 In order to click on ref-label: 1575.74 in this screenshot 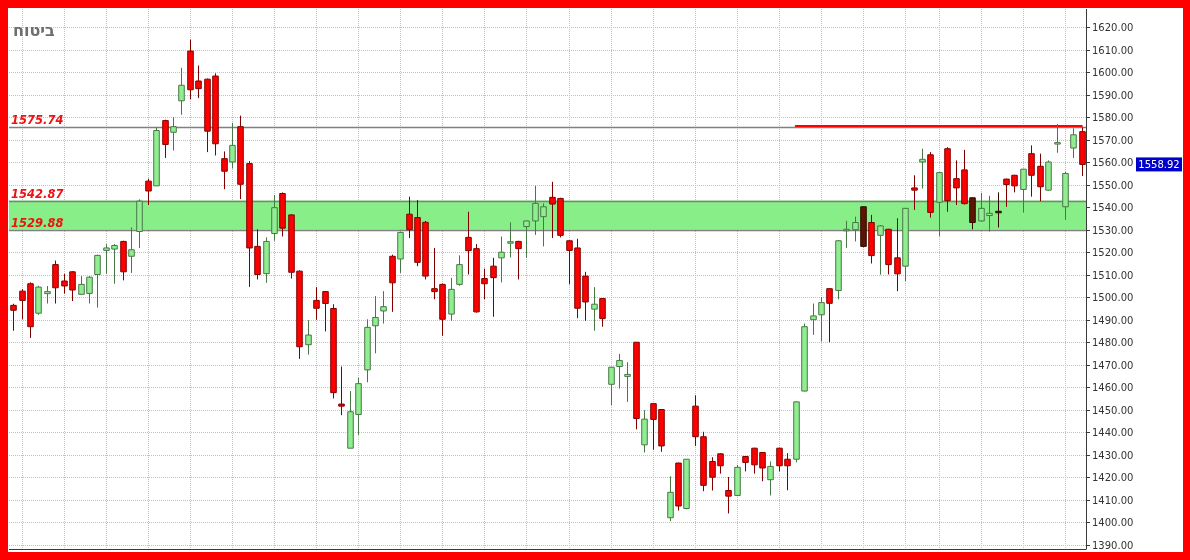, I will do `click(37, 119)`.